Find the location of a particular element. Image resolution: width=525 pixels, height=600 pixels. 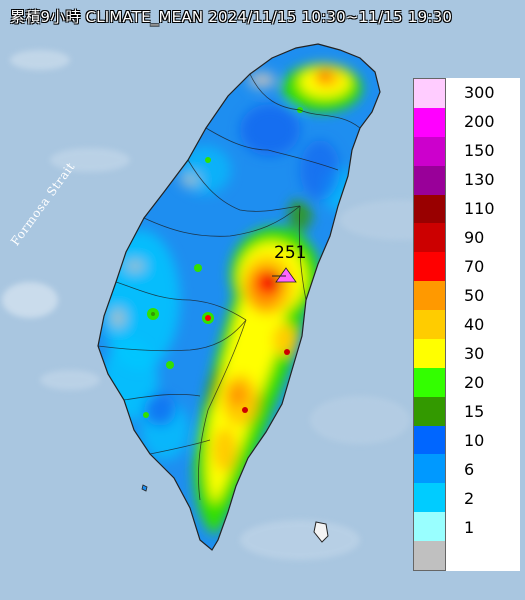

max-station-marker is located at coordinates (284, 275).